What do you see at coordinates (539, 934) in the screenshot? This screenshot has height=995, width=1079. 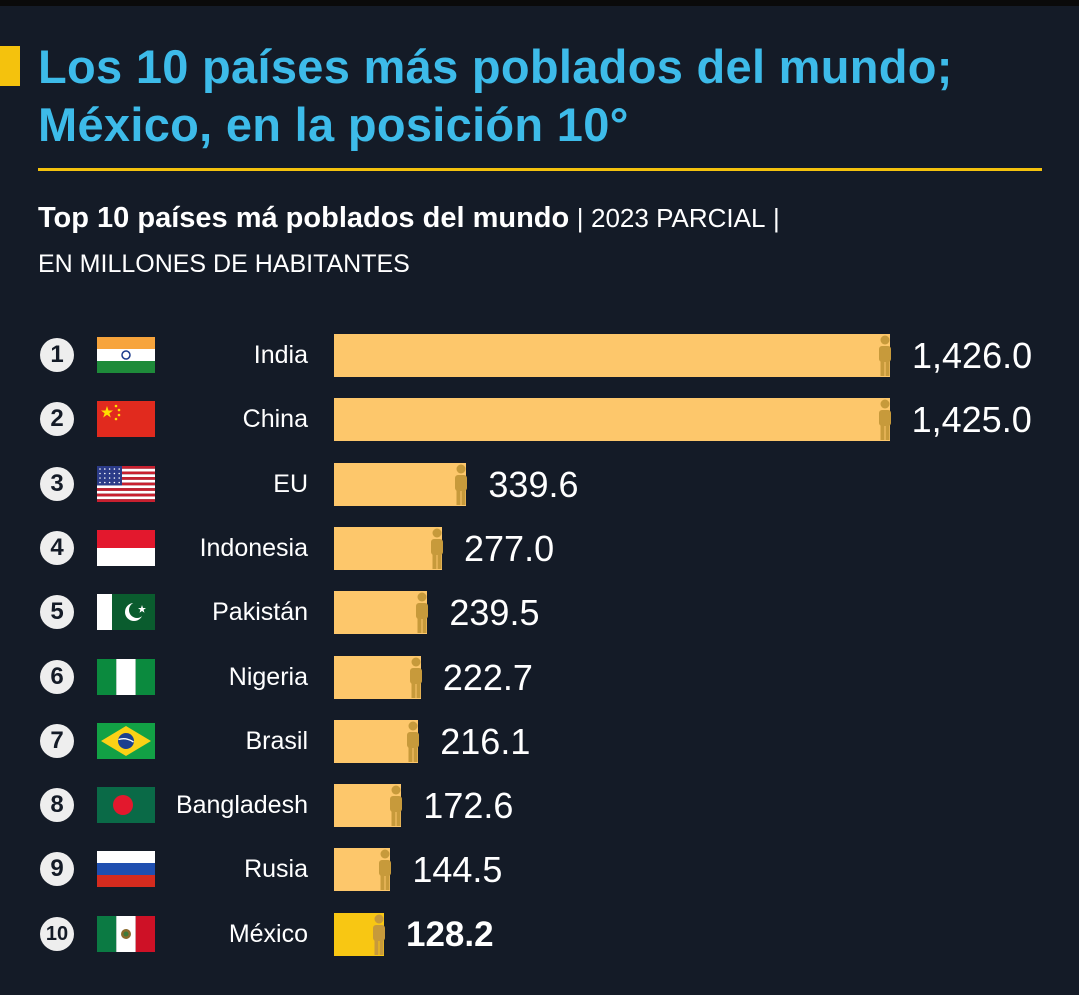 I see `bar-row: 10 México 128.2` at bounding box center [539, 934].